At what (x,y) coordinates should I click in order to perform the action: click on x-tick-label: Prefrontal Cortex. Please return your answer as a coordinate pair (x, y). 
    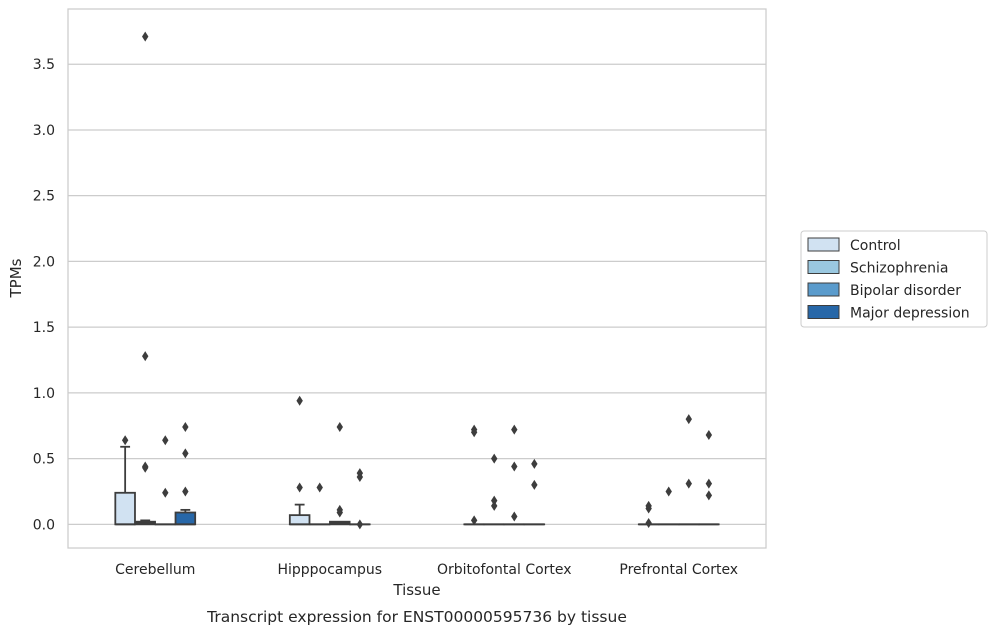
    Looking at the image, I should click on (678, 570).